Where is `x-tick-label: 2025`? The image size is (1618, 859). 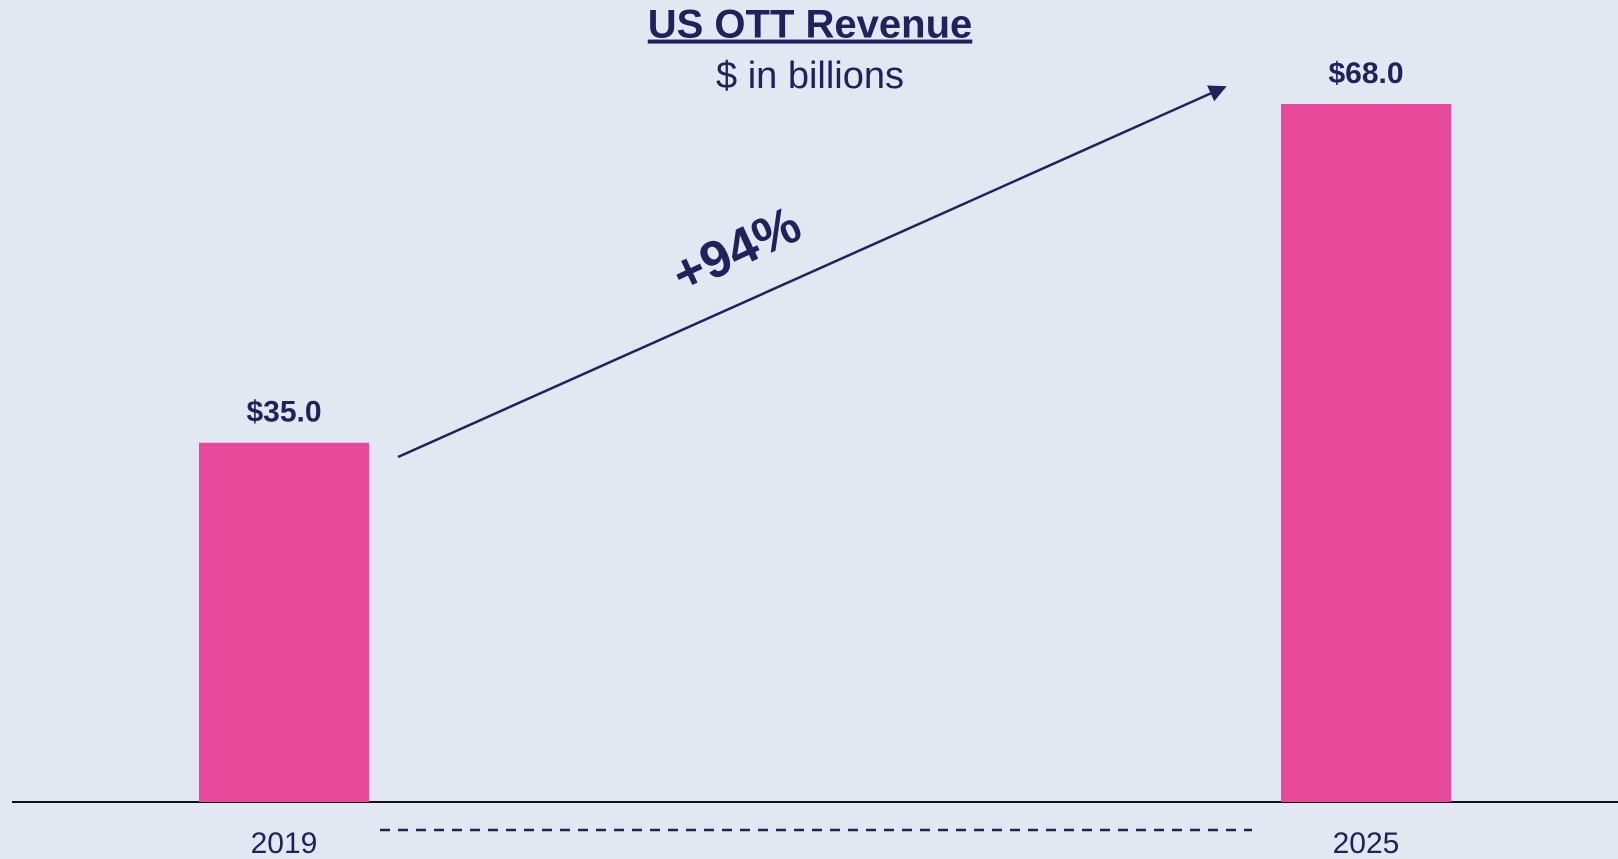 x-tick-label: 2025 is located at coordinates (1366, 843).